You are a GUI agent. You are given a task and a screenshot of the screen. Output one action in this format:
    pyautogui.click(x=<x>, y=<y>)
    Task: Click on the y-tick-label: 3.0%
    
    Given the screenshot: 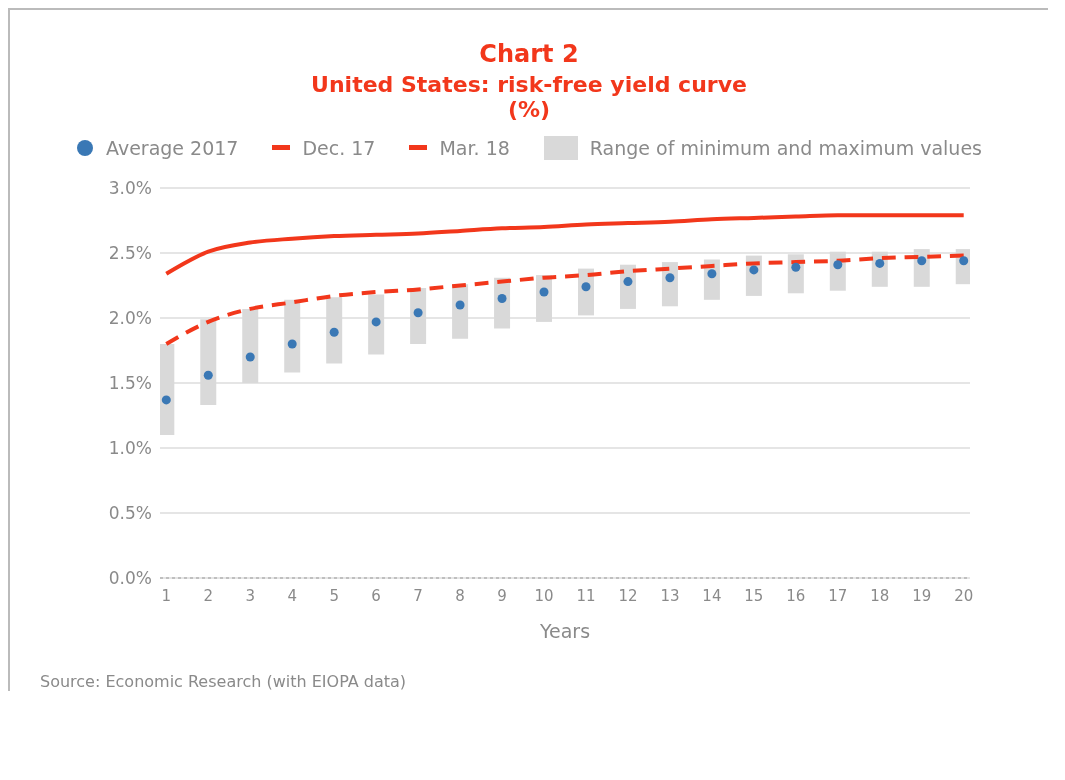 What is the action you would take?
    pyautogui.click(x=130, y=188)
    